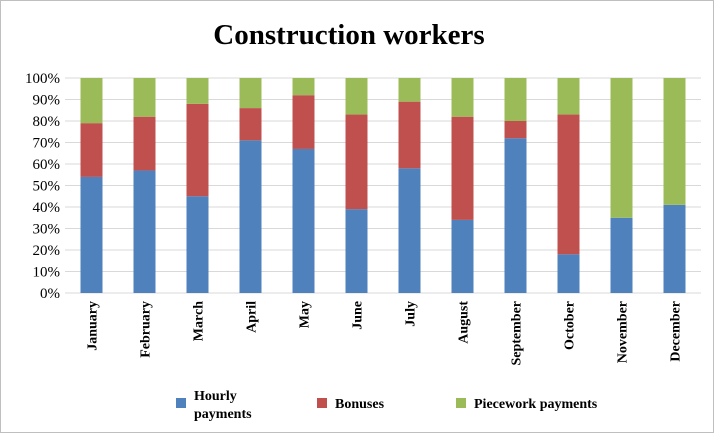  Describe the element at coordinates (305, 314) in the screenshot. I see `x-tick-label: May` at that location.